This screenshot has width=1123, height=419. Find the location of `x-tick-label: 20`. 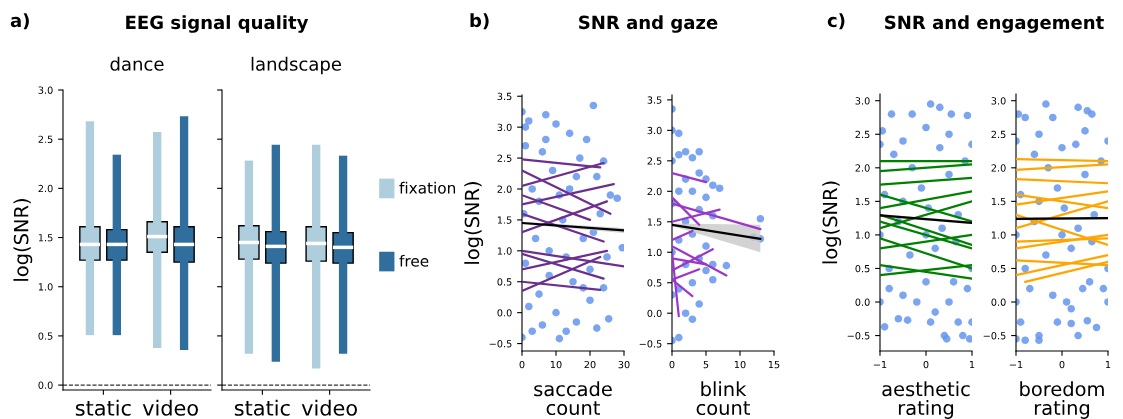

x-tick-label: 20 is located at coordinates (590, 364).